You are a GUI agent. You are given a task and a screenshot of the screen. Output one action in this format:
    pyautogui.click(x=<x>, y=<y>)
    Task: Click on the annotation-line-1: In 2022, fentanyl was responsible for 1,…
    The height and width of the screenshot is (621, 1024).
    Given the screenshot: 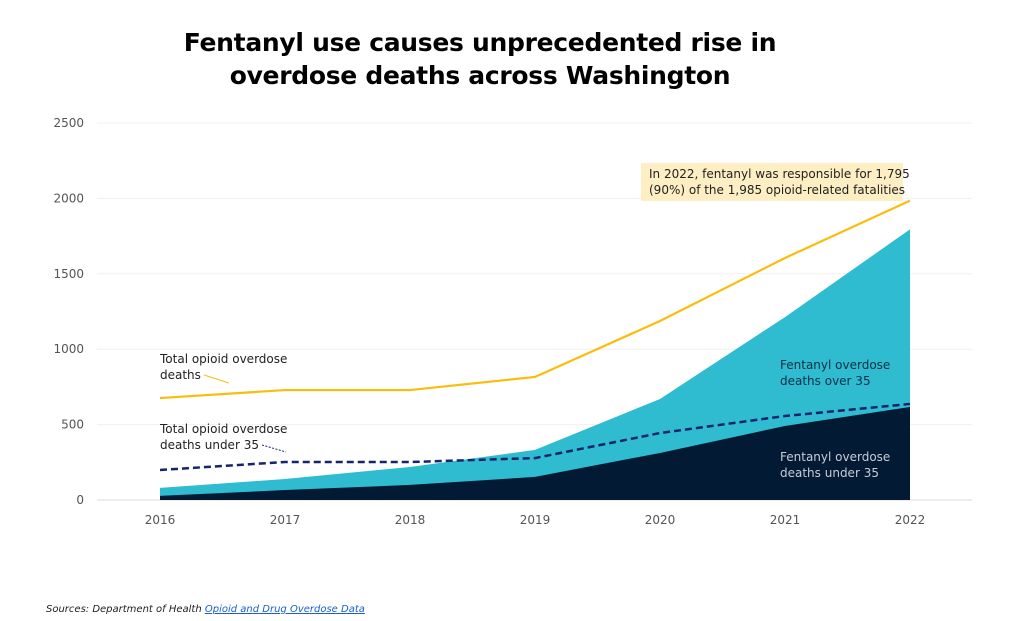 What is the action you would take?
    pyautogui.click(x=779, y=174)
    